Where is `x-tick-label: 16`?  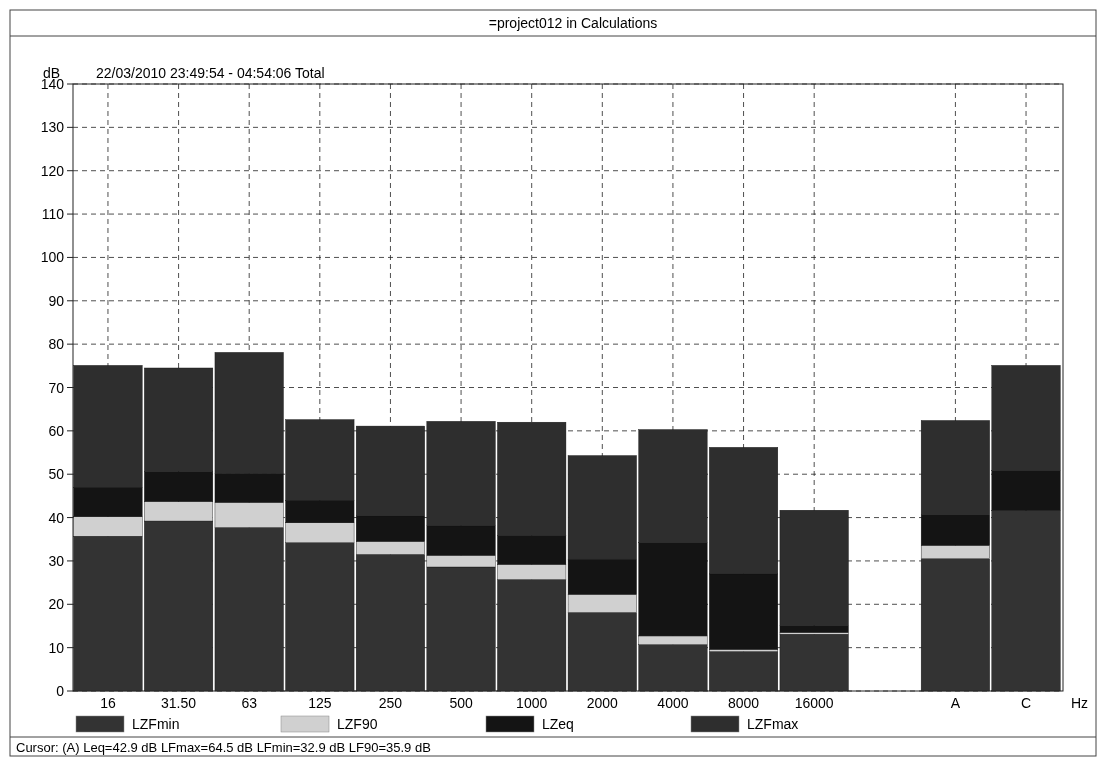
x-tick-label: 16 is located at coordinates (108, 703).